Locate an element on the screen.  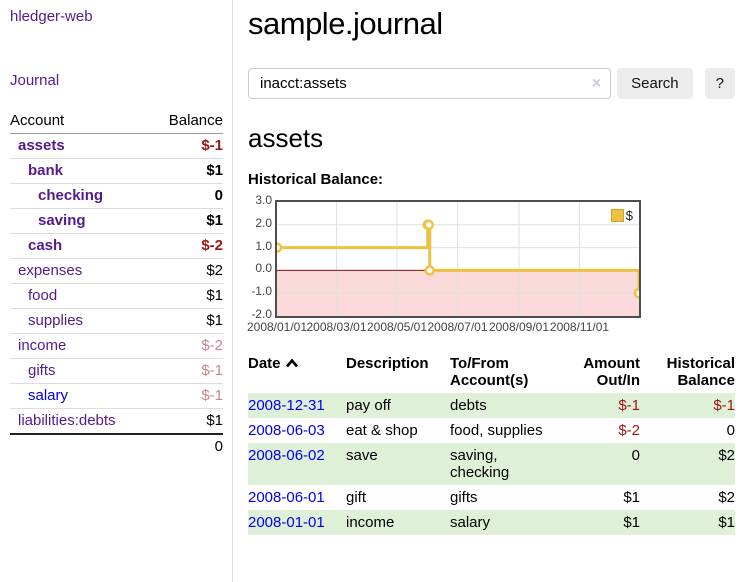
clear-search-icon: × is located at coordinates (596, 83).